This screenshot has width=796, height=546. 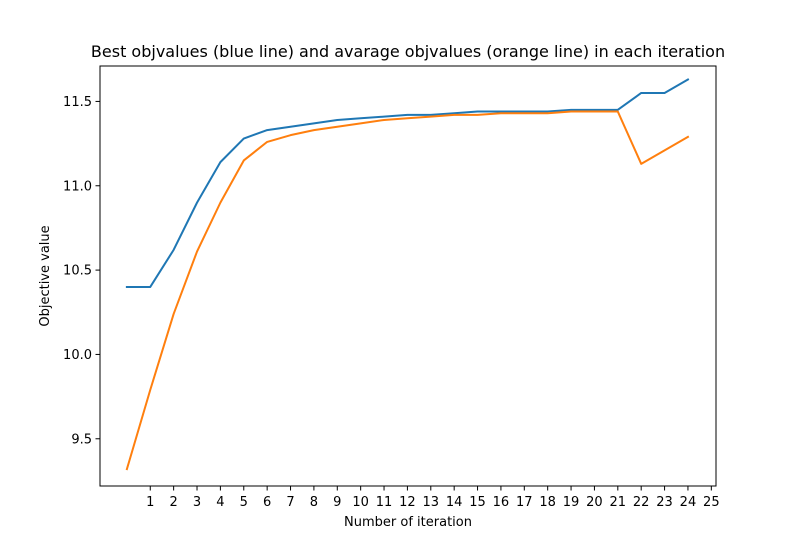 What do you see at coordinates (641, 502) in the screenshot?
I see `x-tick-label: 22` at bounding box center [641, 502].